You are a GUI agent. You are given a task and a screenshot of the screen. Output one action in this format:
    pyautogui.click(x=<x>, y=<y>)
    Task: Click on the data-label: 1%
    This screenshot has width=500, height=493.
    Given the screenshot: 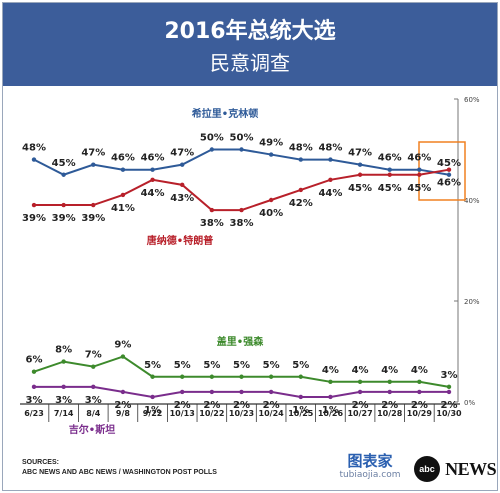 What is the action you would take?
    pyautogui.click(x=152, y=410)
    